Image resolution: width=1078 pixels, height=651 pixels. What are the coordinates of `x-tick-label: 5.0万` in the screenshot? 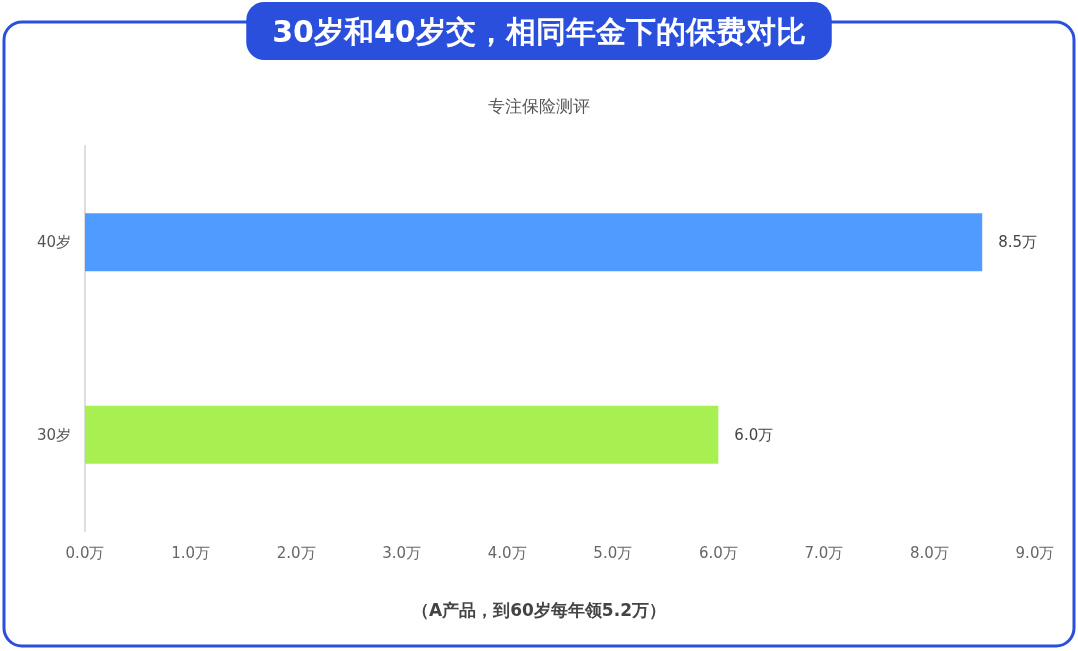 It's located at (613, 552).